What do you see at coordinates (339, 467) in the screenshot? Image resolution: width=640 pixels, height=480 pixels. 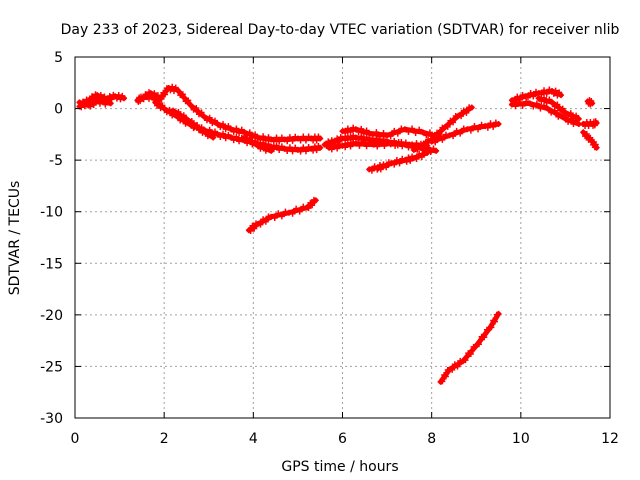 I see `x-axis-label: GPS time / hours` at bounding box center [339, 467].